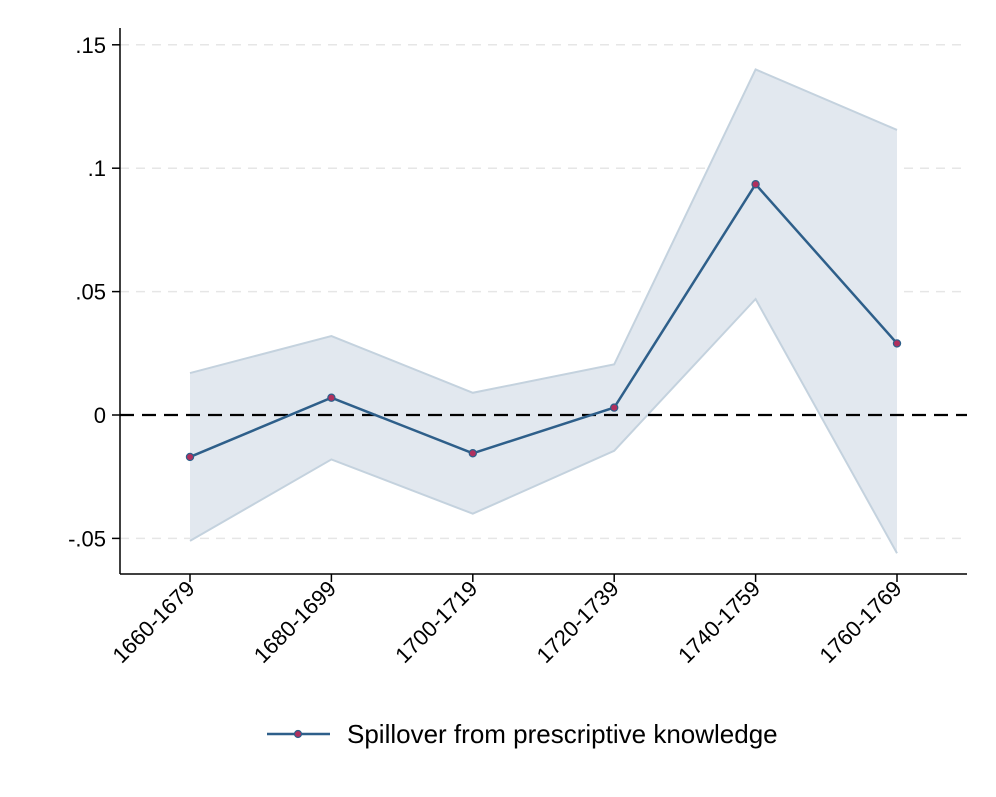 The width and height of the screenshot is (996, 797). I want to click on x-tick-label: 1740-1759, so click(719, 622).